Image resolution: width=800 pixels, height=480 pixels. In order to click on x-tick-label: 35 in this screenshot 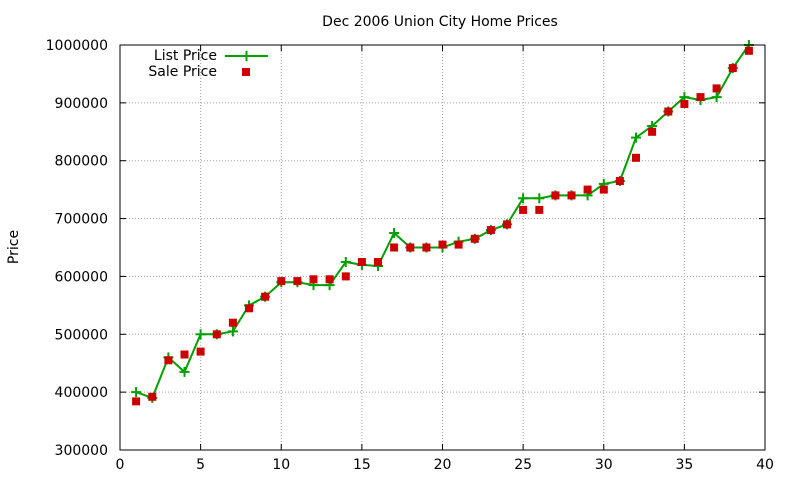, I will do `click(684, 465)`.